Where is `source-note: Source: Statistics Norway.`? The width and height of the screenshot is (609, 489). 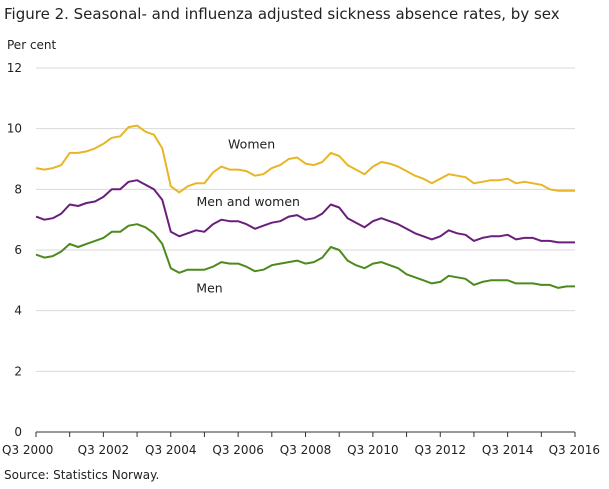 source-note: Source: Statistics Norway. is located at coordinates (82, 475).